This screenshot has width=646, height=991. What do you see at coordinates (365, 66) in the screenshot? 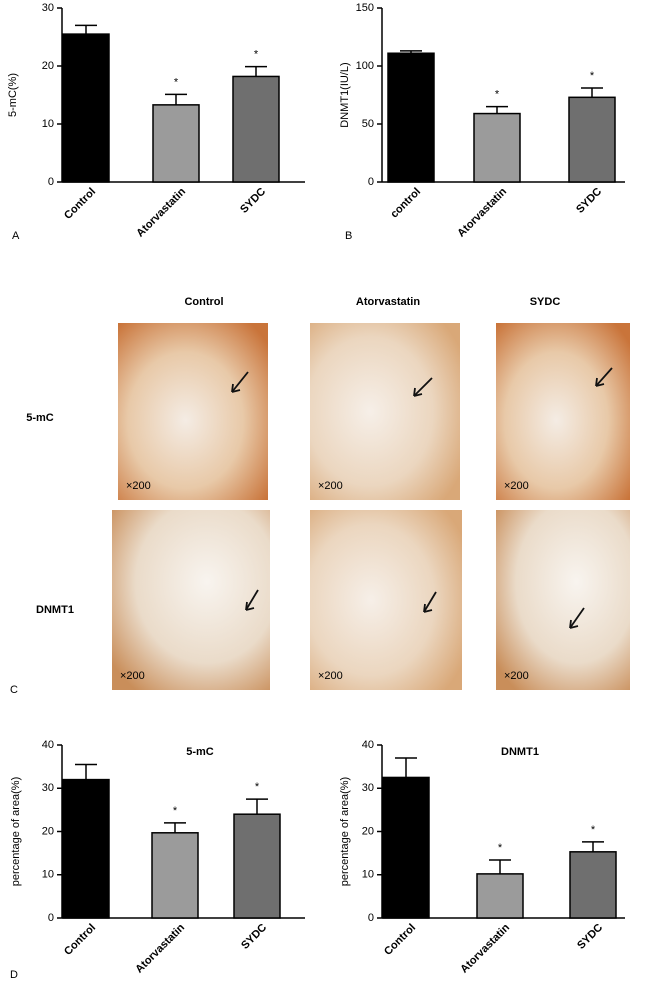
I see `y-tick-label: 100` at bounding box center [365, 66].